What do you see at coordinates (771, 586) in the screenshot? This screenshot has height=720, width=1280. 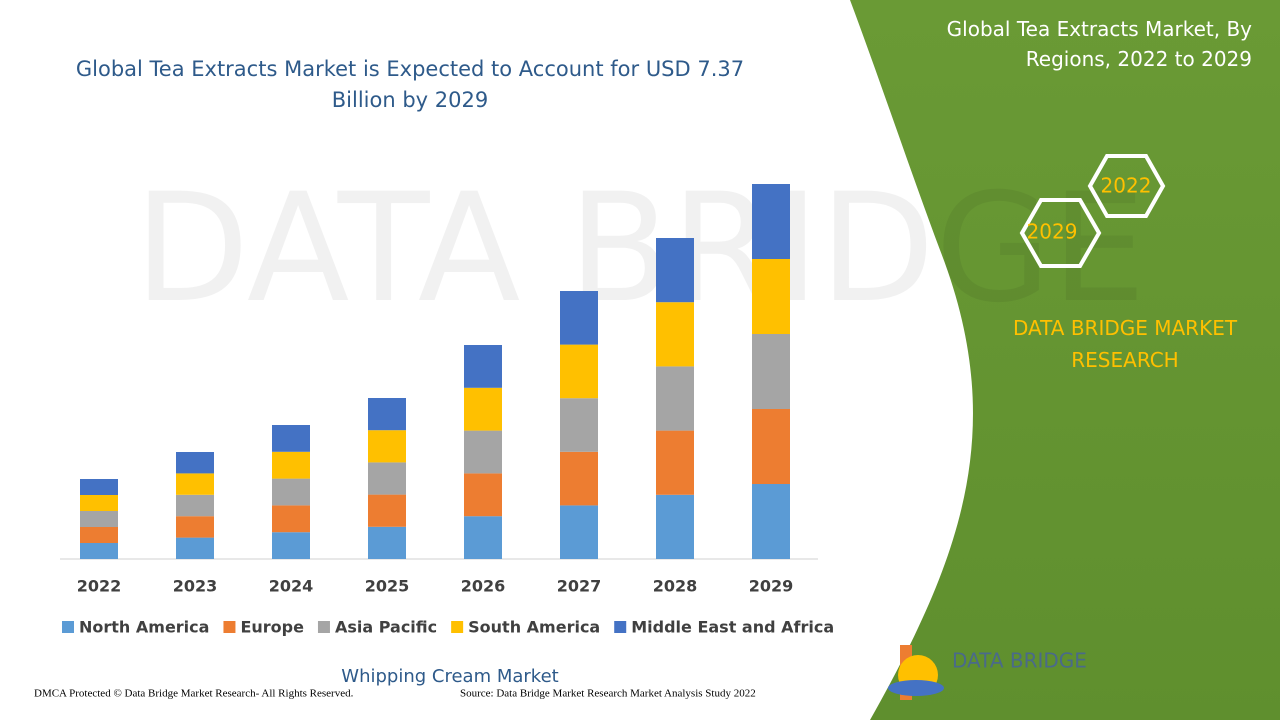 I see `x-tick-label: 2029` at bounding box center [771, 586].